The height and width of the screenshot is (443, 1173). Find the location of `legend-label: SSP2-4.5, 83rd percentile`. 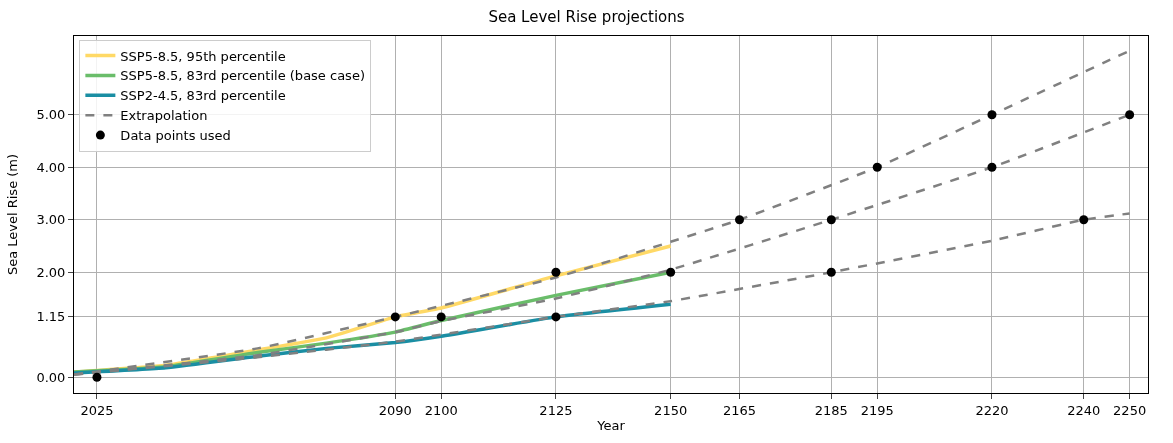

legend-label: SSP2-4.5, 83rd percentile is located at coordinates (203, 96).